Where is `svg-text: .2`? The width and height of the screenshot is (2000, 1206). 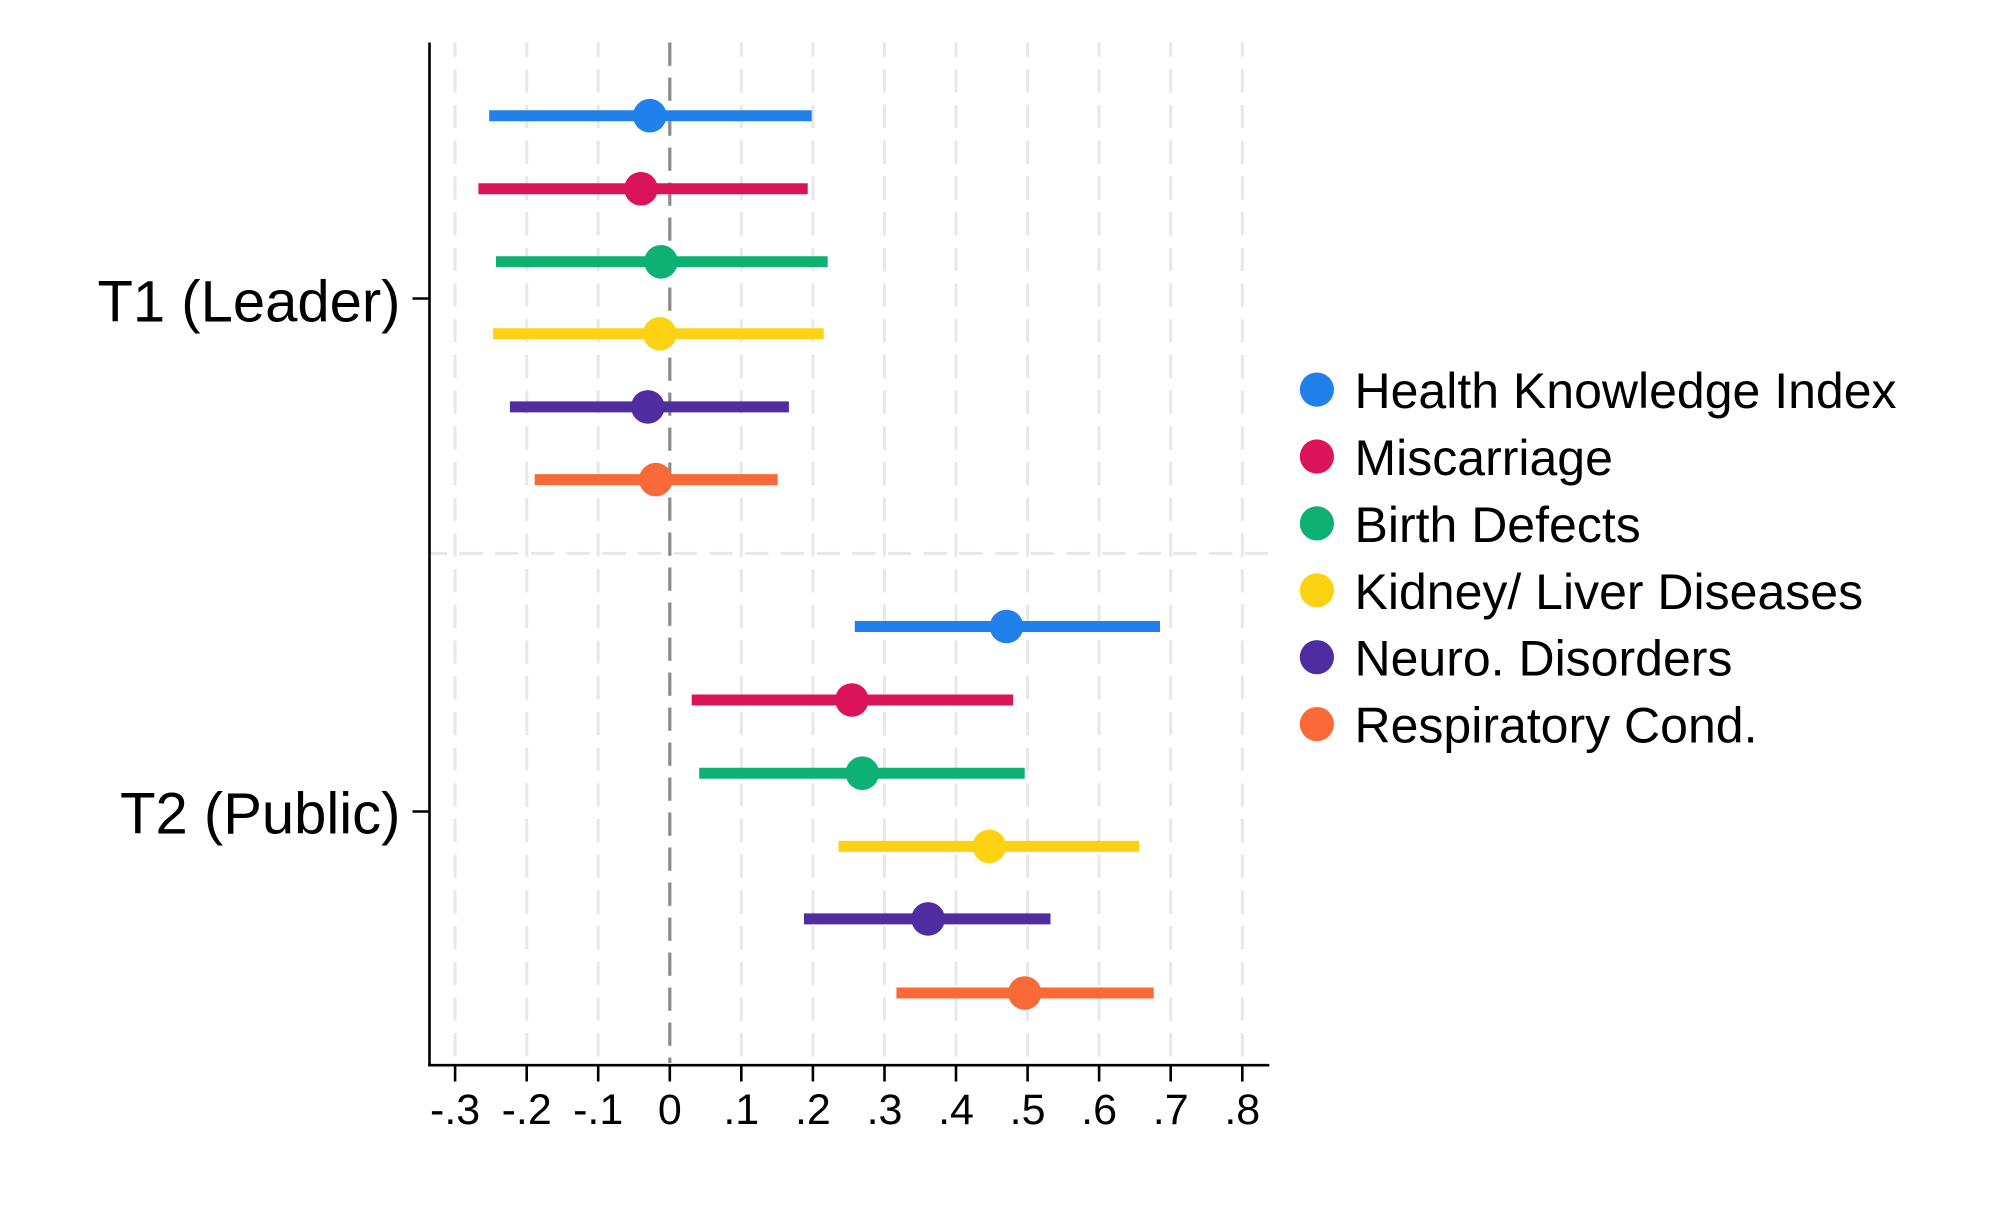
svg-text: .2 is located at coordinates (813, 1110).